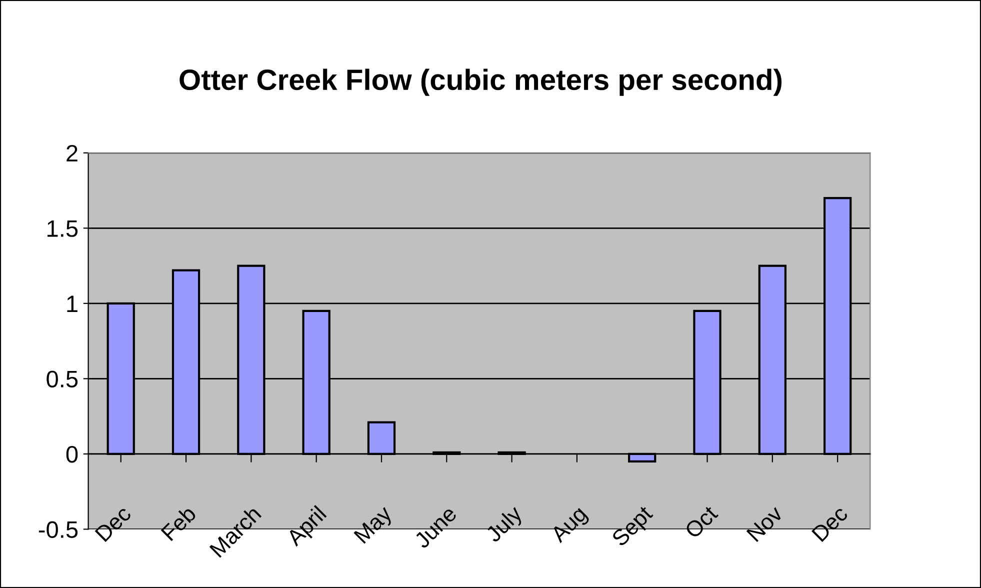  What do you see at coordinates (375, 525) in the screenshot?
I see `x-tick-label: May` at bounding box center [375, 525].